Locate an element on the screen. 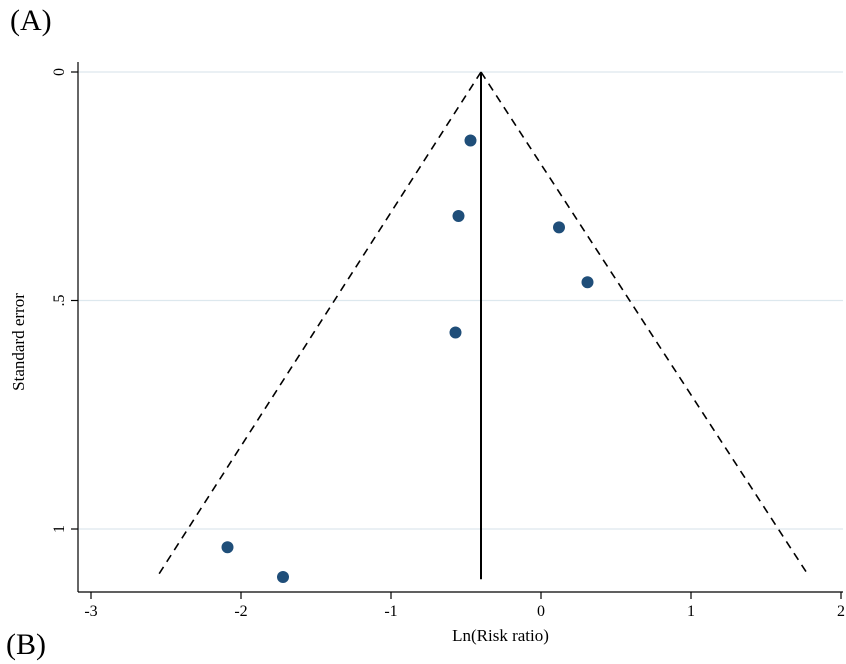 The width and height of the screenshot is (846, 664). y-tick-label: .5 is located at coordinates (59, 301).